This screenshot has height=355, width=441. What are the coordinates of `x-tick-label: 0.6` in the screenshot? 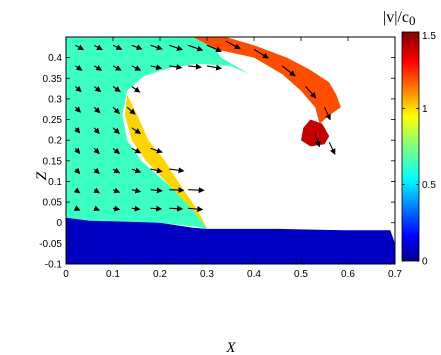 It's located at (348, 274).